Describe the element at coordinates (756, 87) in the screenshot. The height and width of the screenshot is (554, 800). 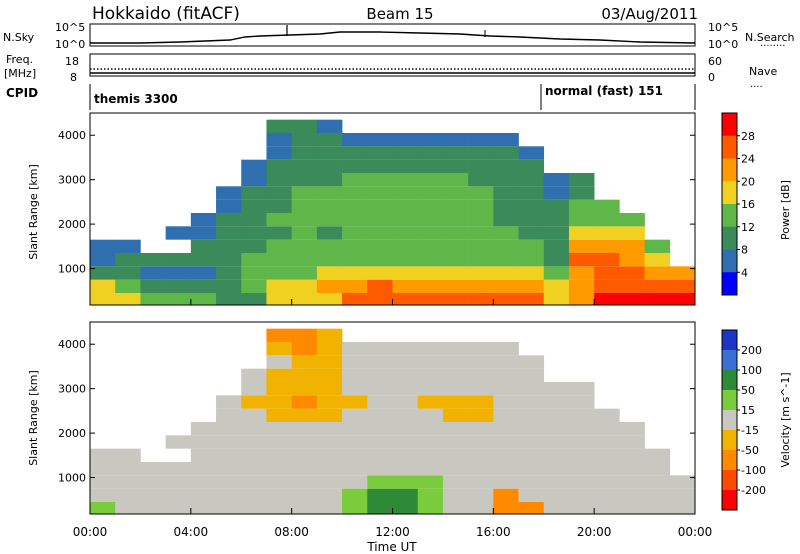
I see `nave-dots: ····` at that location.